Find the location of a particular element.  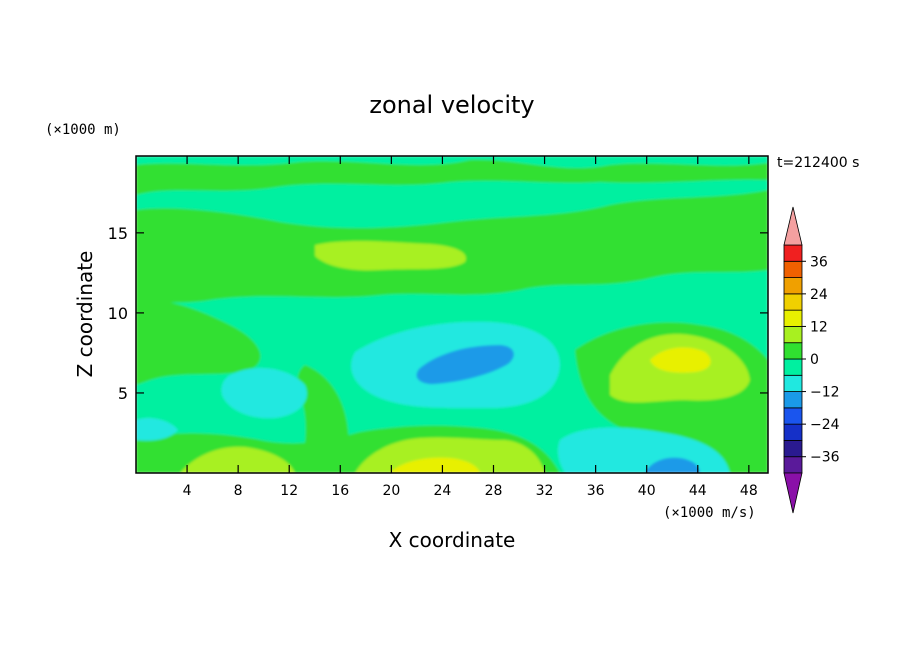

y-tick-label: 5 is located at coordinates (123, 393).